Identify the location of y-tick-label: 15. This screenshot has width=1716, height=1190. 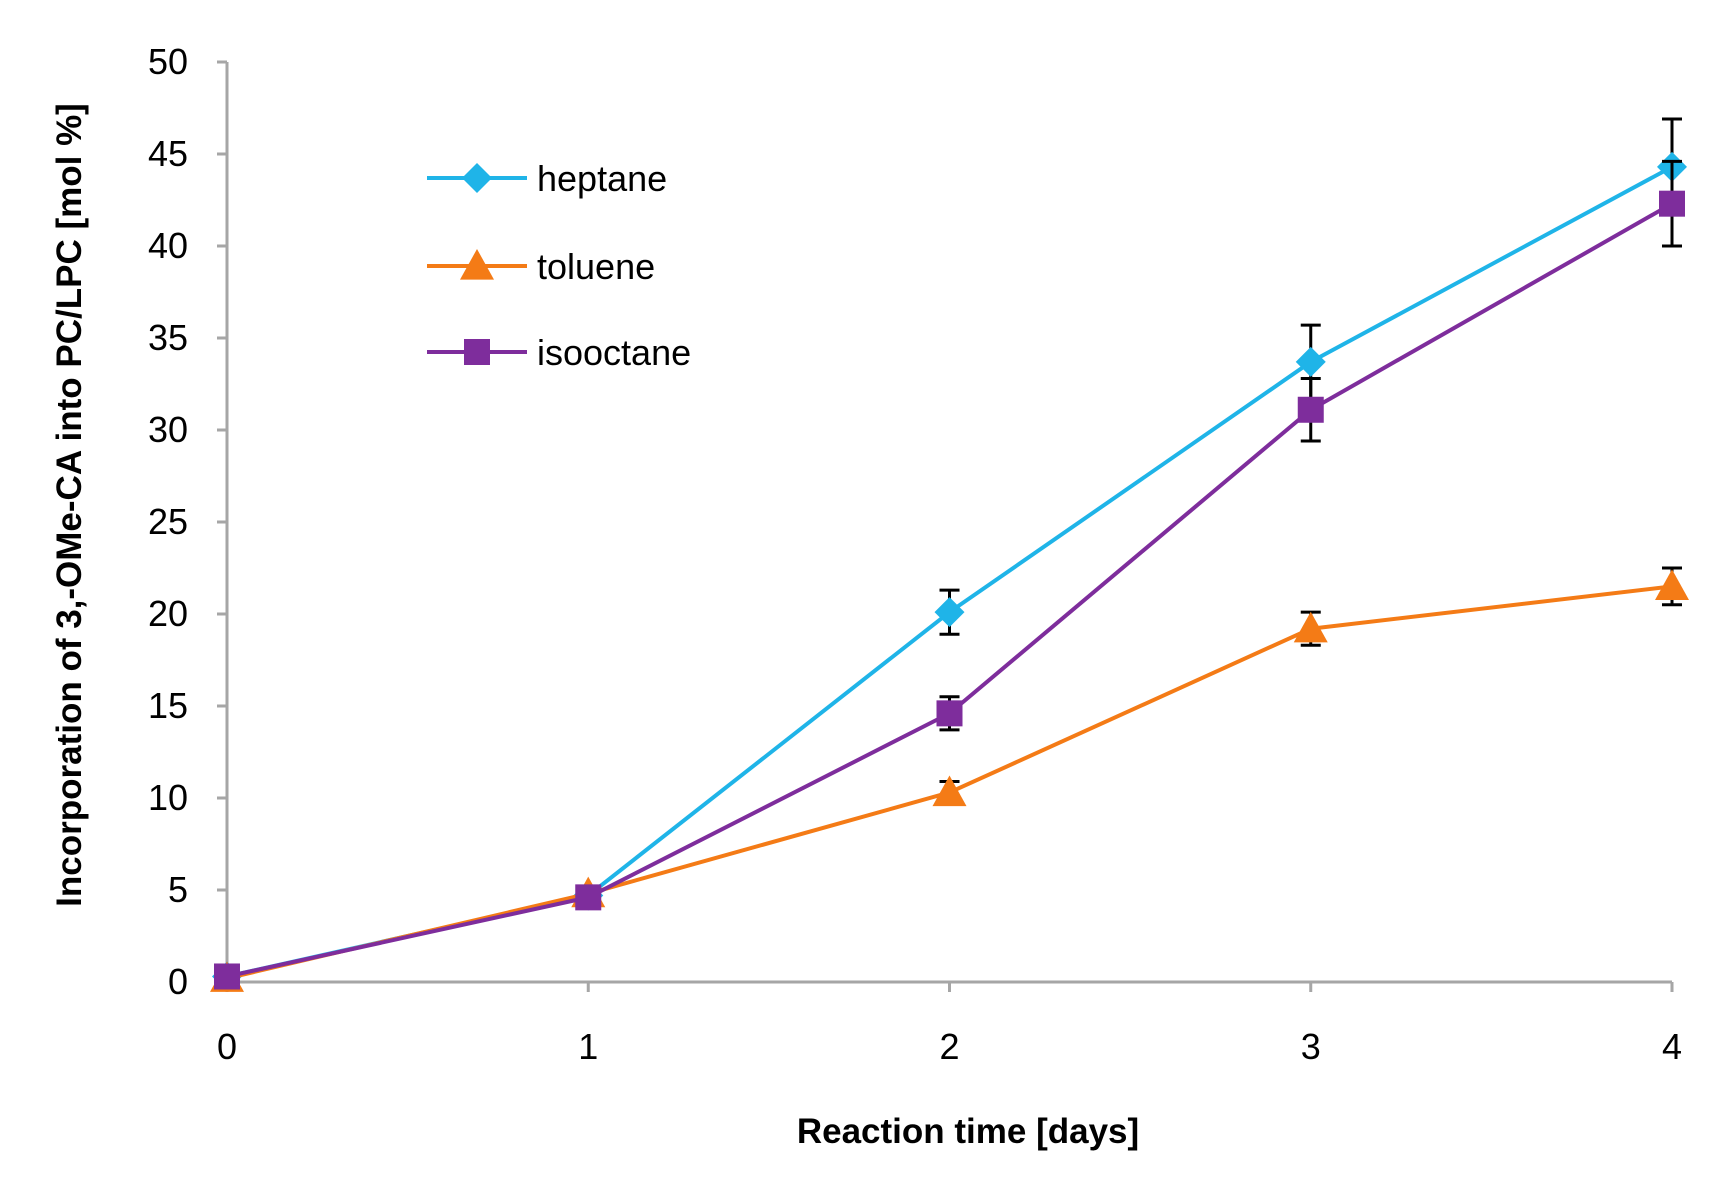
(168, 705).